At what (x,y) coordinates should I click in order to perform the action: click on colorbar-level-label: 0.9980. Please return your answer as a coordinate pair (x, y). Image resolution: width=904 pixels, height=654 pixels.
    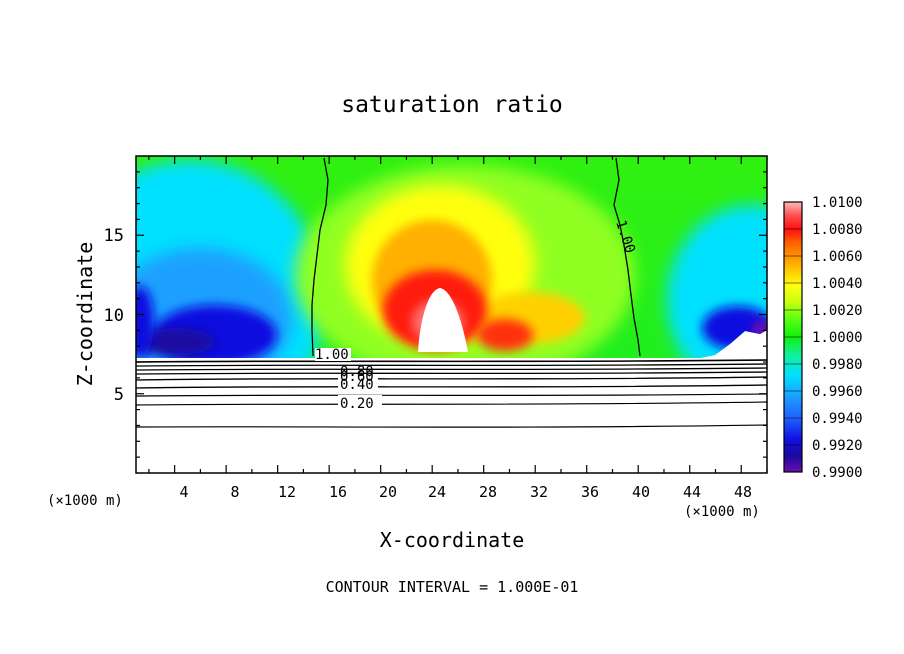
    Looking at the image, I should click on (837, 365).